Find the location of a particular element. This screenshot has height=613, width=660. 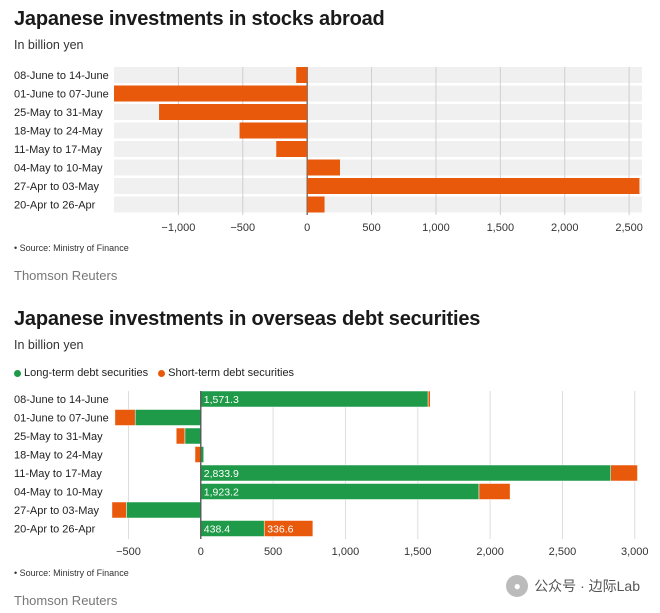

tick-label: 3,000 is located at coordinates (635, 552).